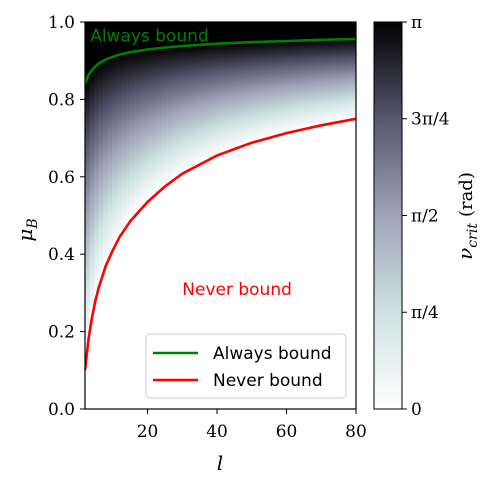  What do you see at coordinates (356, 432) in the screenshot?
I see `x-tick-label: 80` at bounding box center [356, 432].